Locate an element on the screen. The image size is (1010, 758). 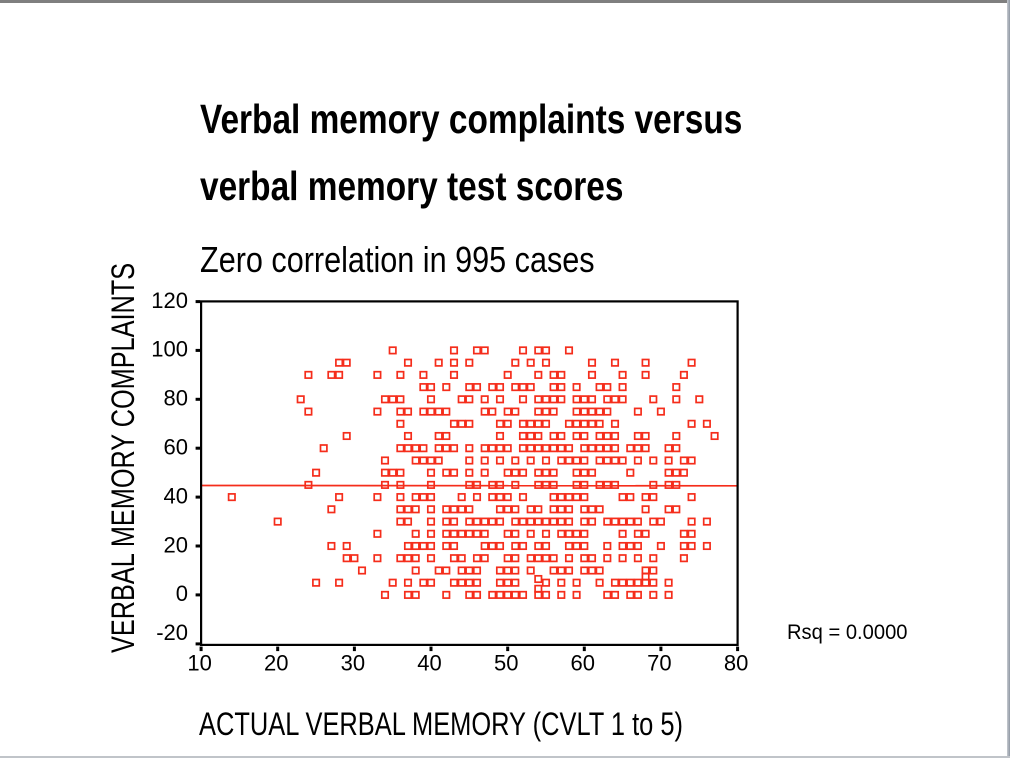
svg-text: -20 is located at coordinates (172, 632).